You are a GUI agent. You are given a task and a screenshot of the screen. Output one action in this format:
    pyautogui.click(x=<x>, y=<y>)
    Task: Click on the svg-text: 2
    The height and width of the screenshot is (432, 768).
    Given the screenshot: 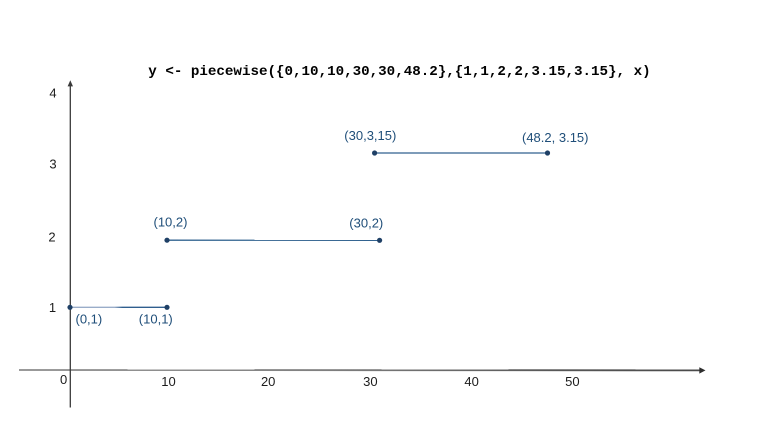 What is the action you would take?
    pyautogui.click(x=51, y=237)
    